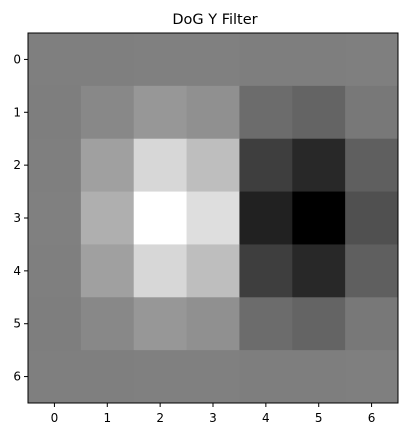 Image resolution: width=408 pixels, height=435 pixels. I want to click on heatmap-cell-r2-c5, so click(319, 165).